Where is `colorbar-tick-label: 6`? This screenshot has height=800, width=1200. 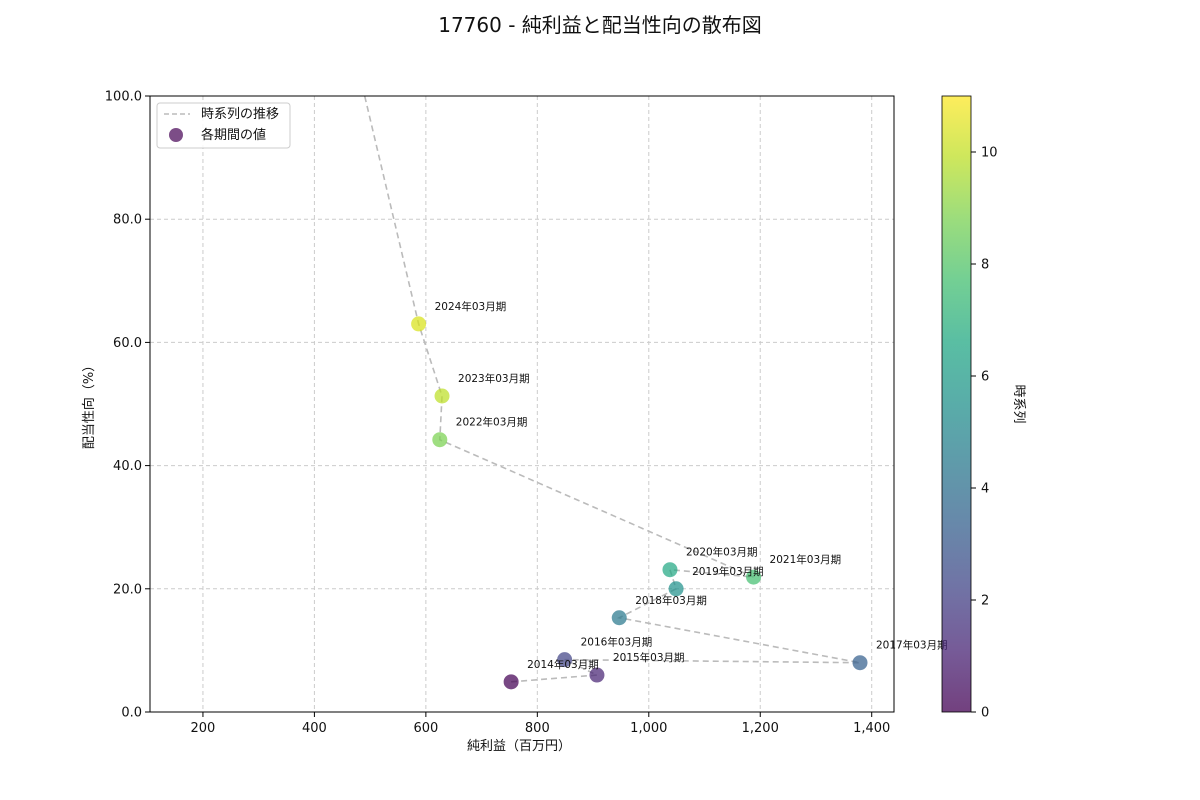
colorbar-tick-label: 6 is located at coordinates (985, 377).